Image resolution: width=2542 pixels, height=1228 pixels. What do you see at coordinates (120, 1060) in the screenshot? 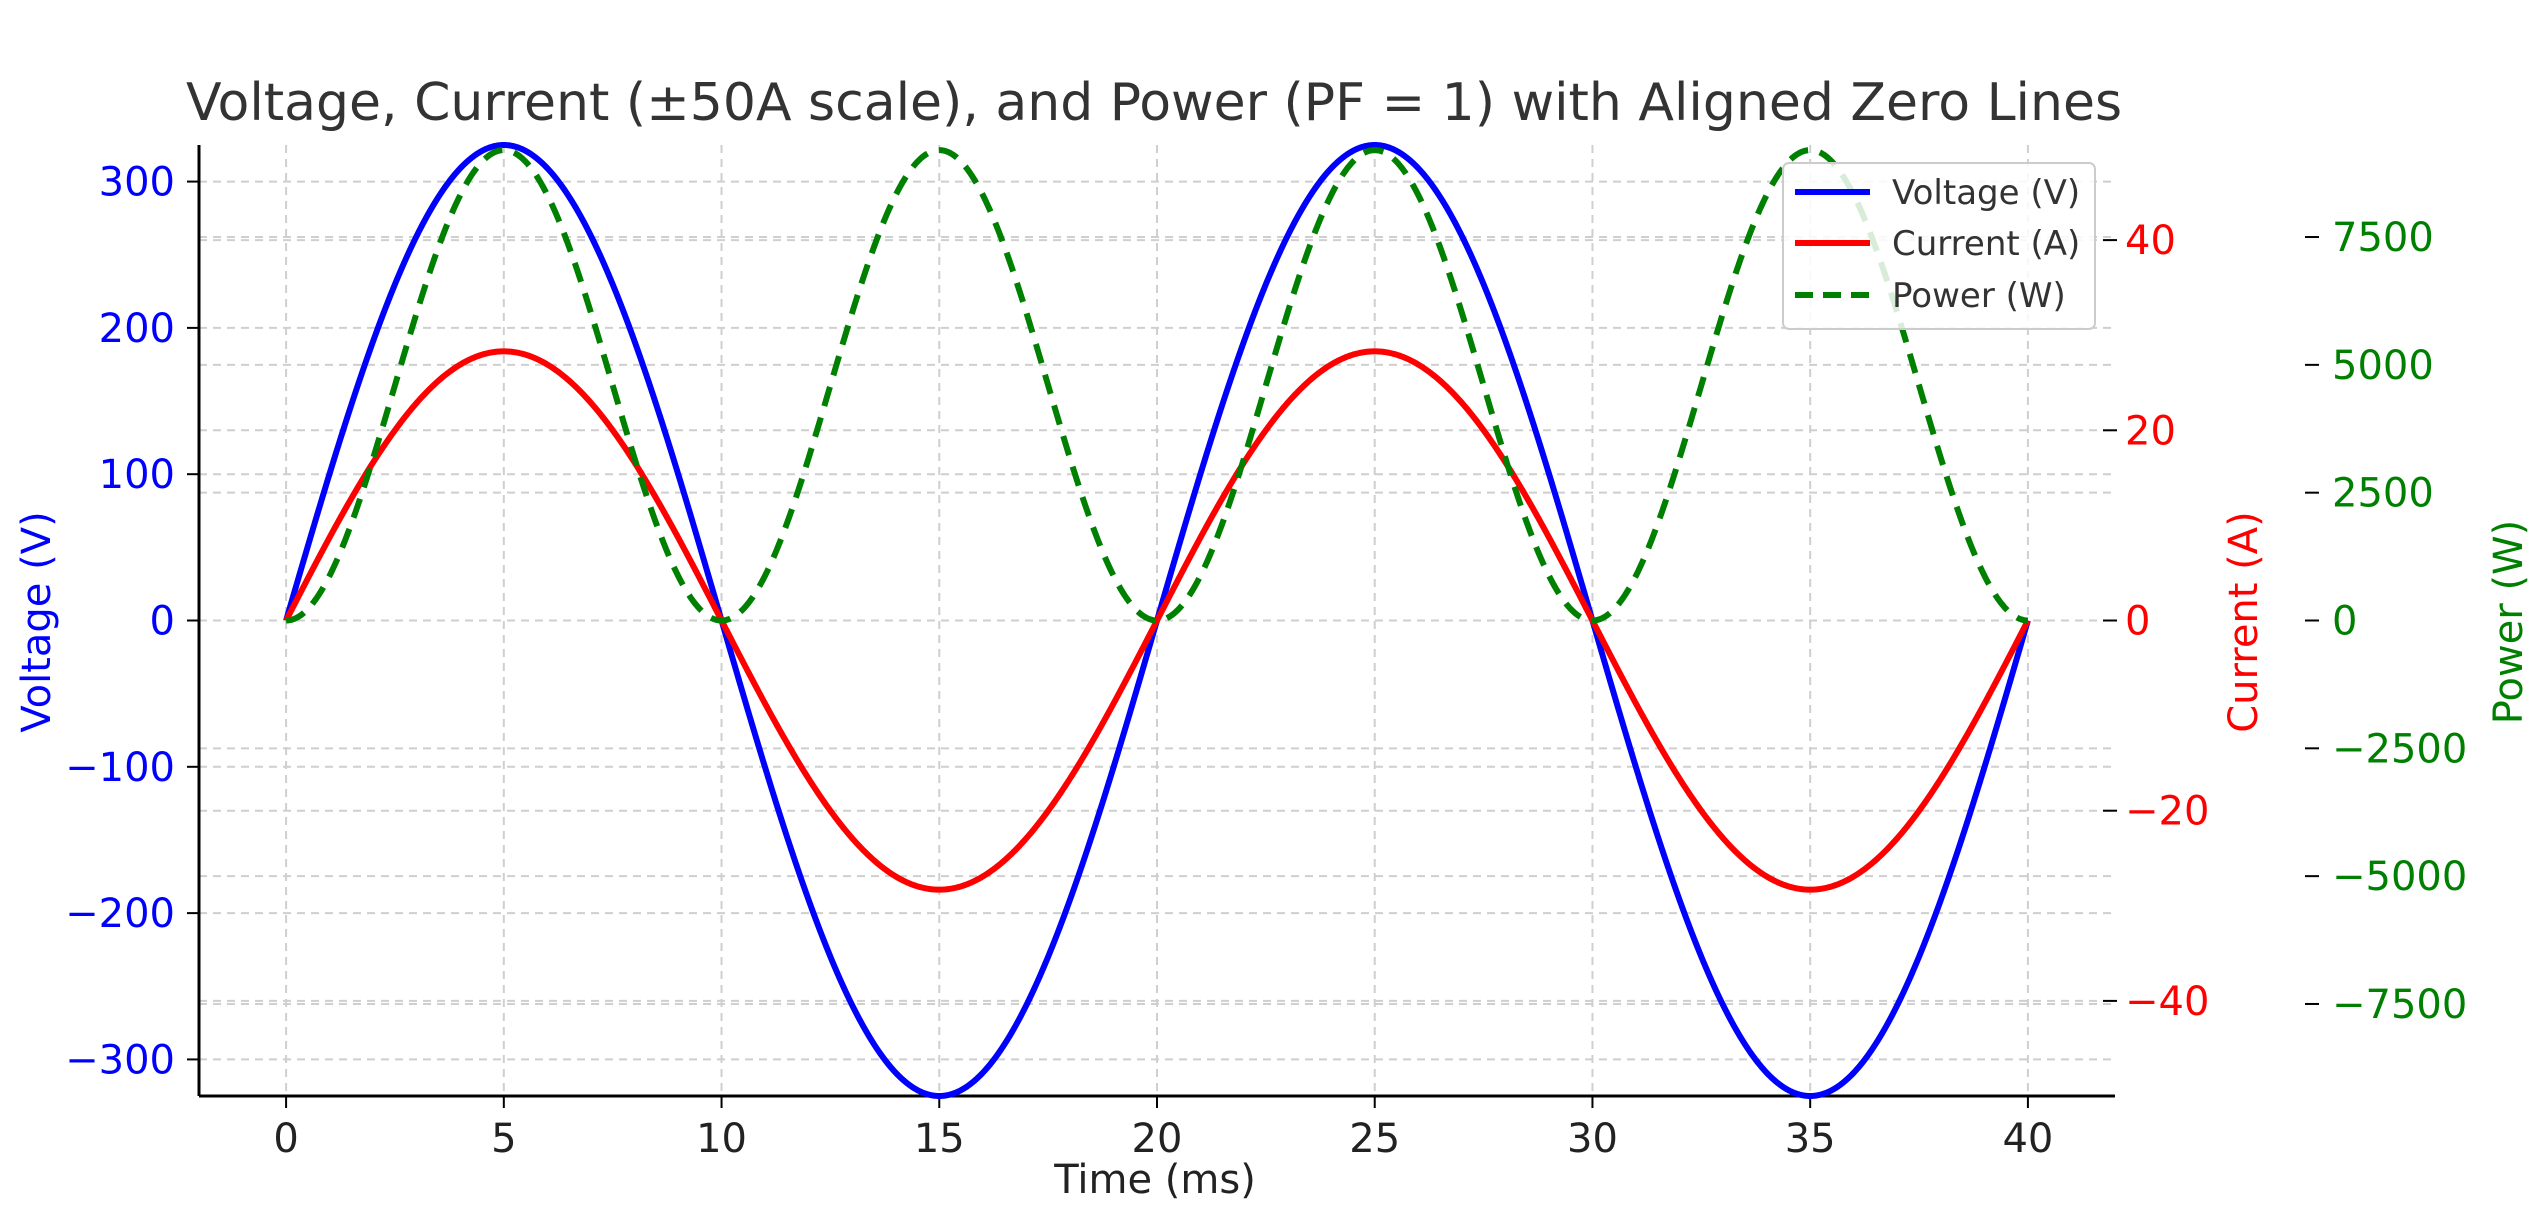
I see `voltage-tick-label: −300` at bounding box center [120, 1060].